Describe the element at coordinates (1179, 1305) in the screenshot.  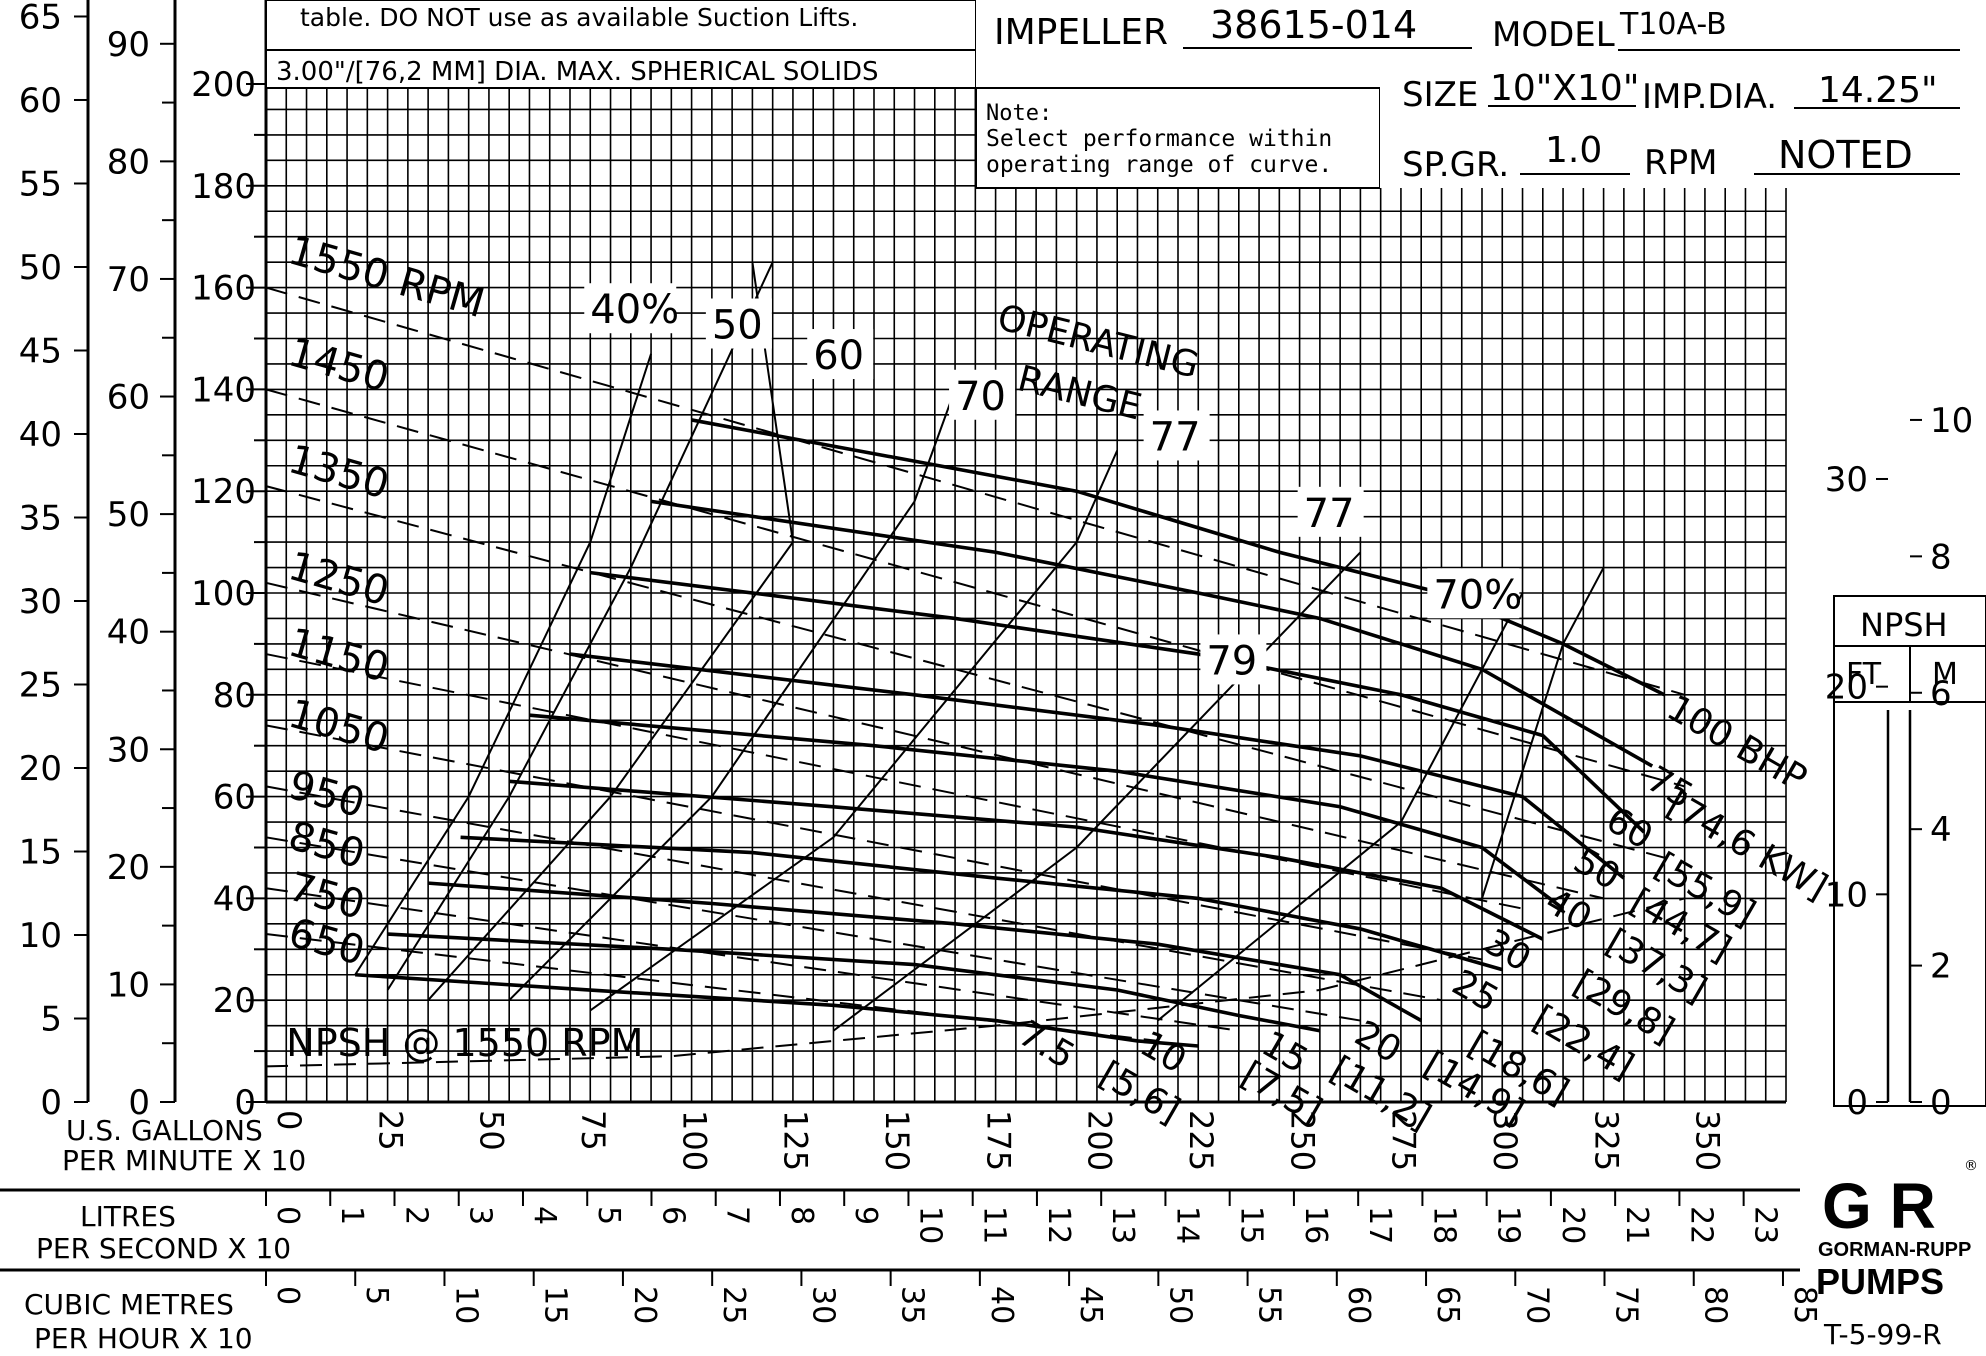
I see `cmh-tick: 50` at that location.